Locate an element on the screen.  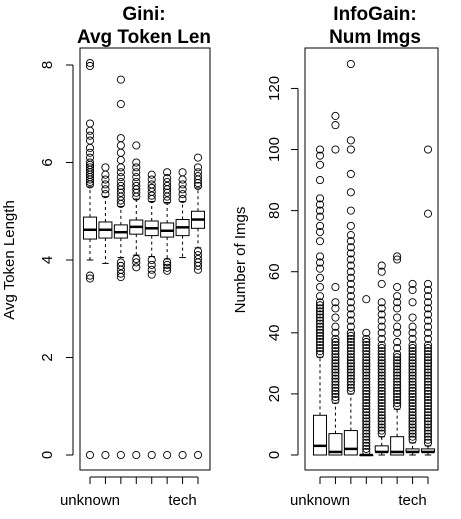
panel-infogain-y-axis: 0 20 40 60 80 100 120 is located at coordinates (282, 267).